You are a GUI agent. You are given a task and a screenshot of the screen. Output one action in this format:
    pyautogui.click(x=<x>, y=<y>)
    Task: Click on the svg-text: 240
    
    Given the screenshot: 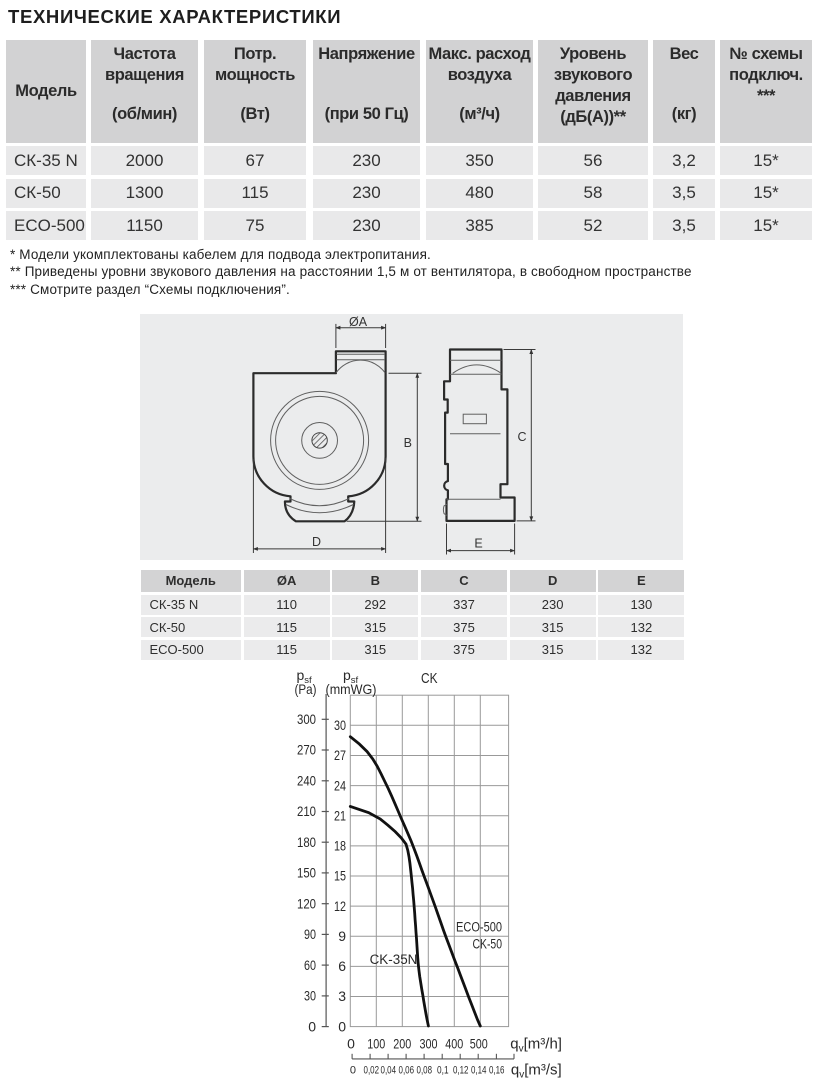 What is the action you would take?
    pyautogui.click(x=306, y=781)
    